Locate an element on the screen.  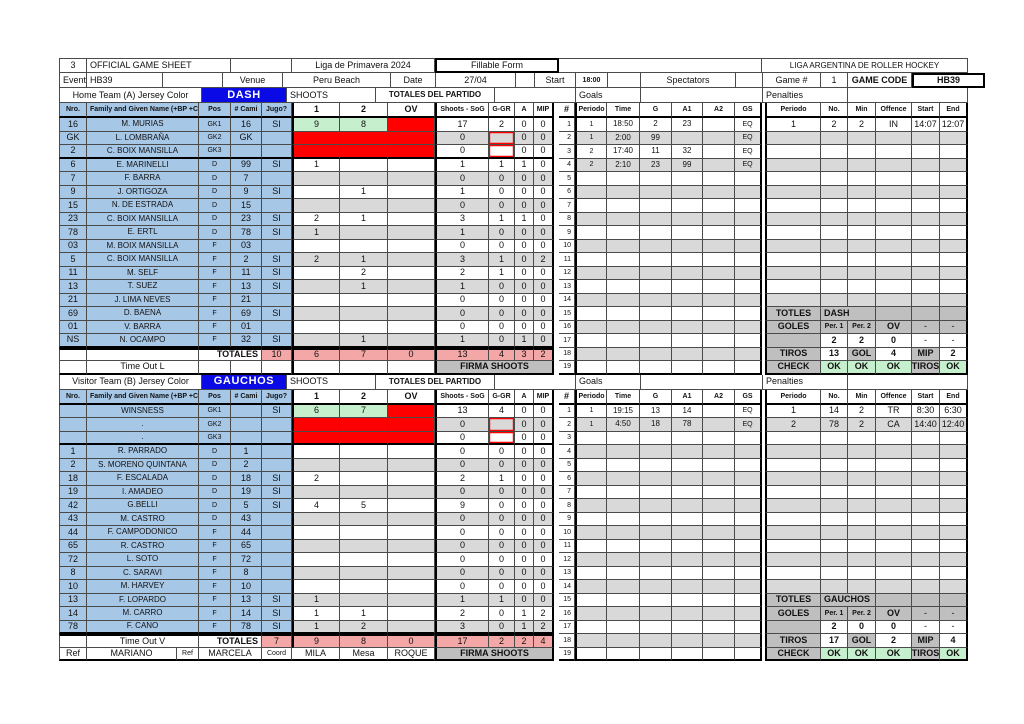
player-name: E. ERTL is located at coordinates (143, 233).